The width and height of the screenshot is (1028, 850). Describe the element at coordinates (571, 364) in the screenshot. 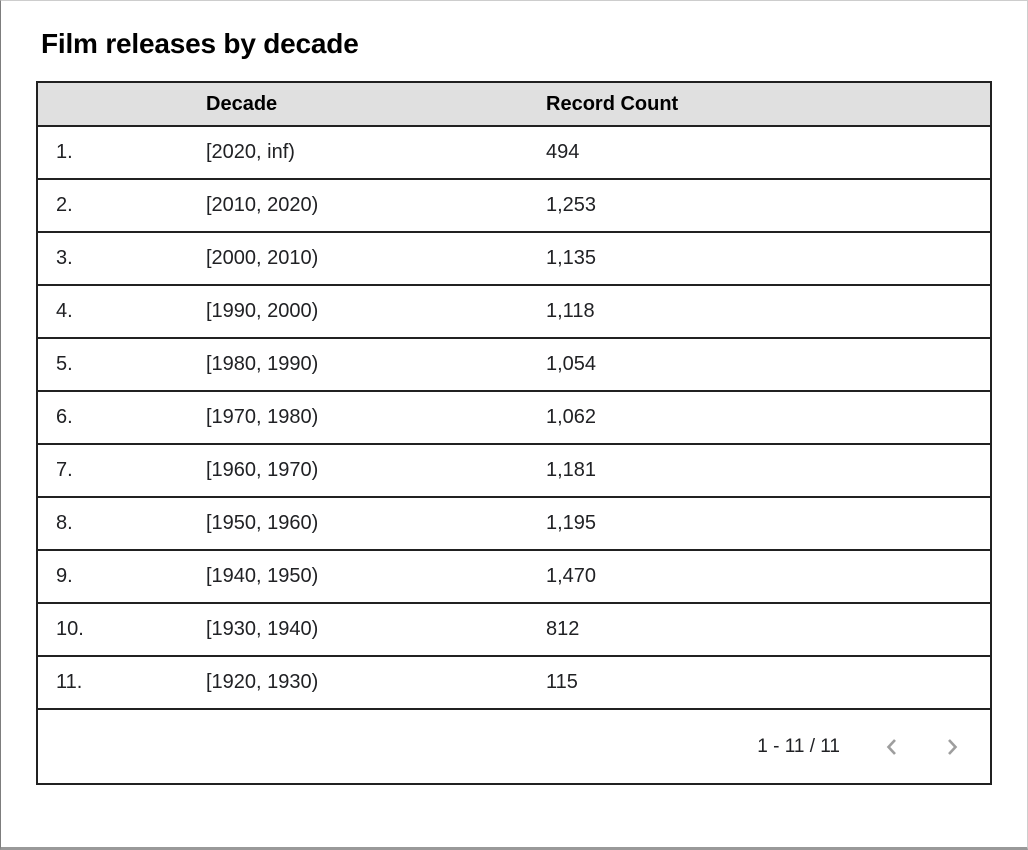

I see `record-count-cell: 1,054` at that location.